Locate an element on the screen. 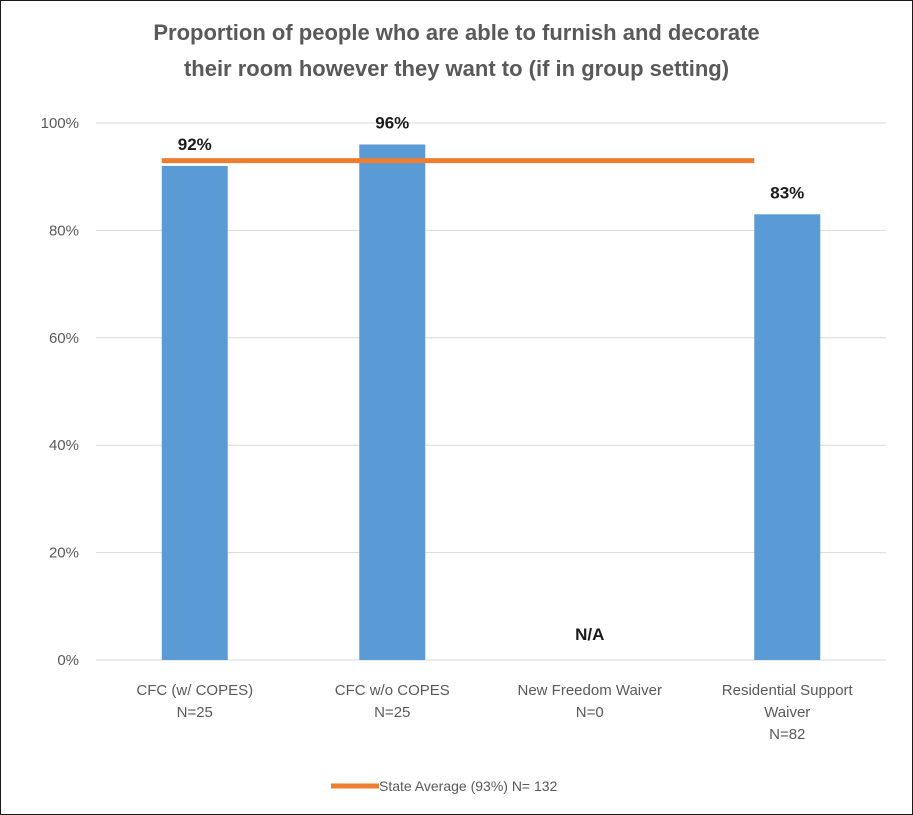 The image size is (913, 815). y-tick-label: 0% is located at coordinates (68, 660).